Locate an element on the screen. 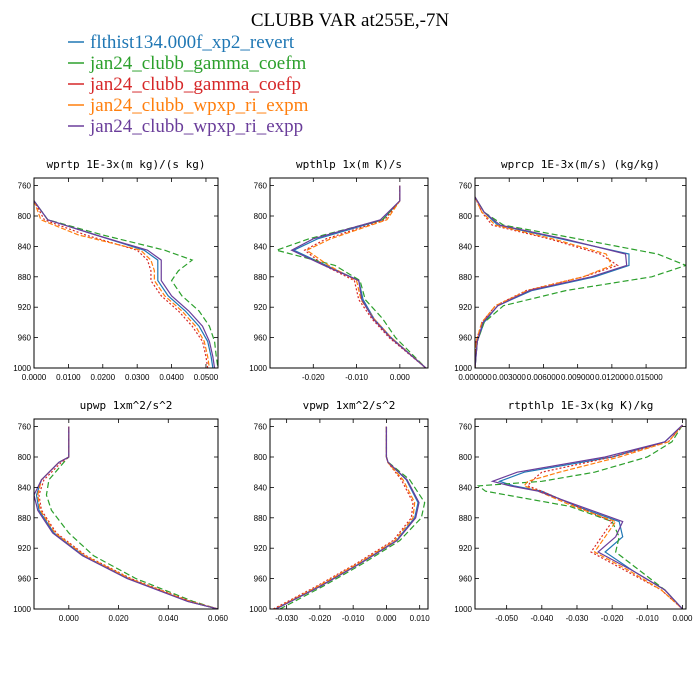  x-tick-label: 0.012000 is located at coordinates (612, 377).